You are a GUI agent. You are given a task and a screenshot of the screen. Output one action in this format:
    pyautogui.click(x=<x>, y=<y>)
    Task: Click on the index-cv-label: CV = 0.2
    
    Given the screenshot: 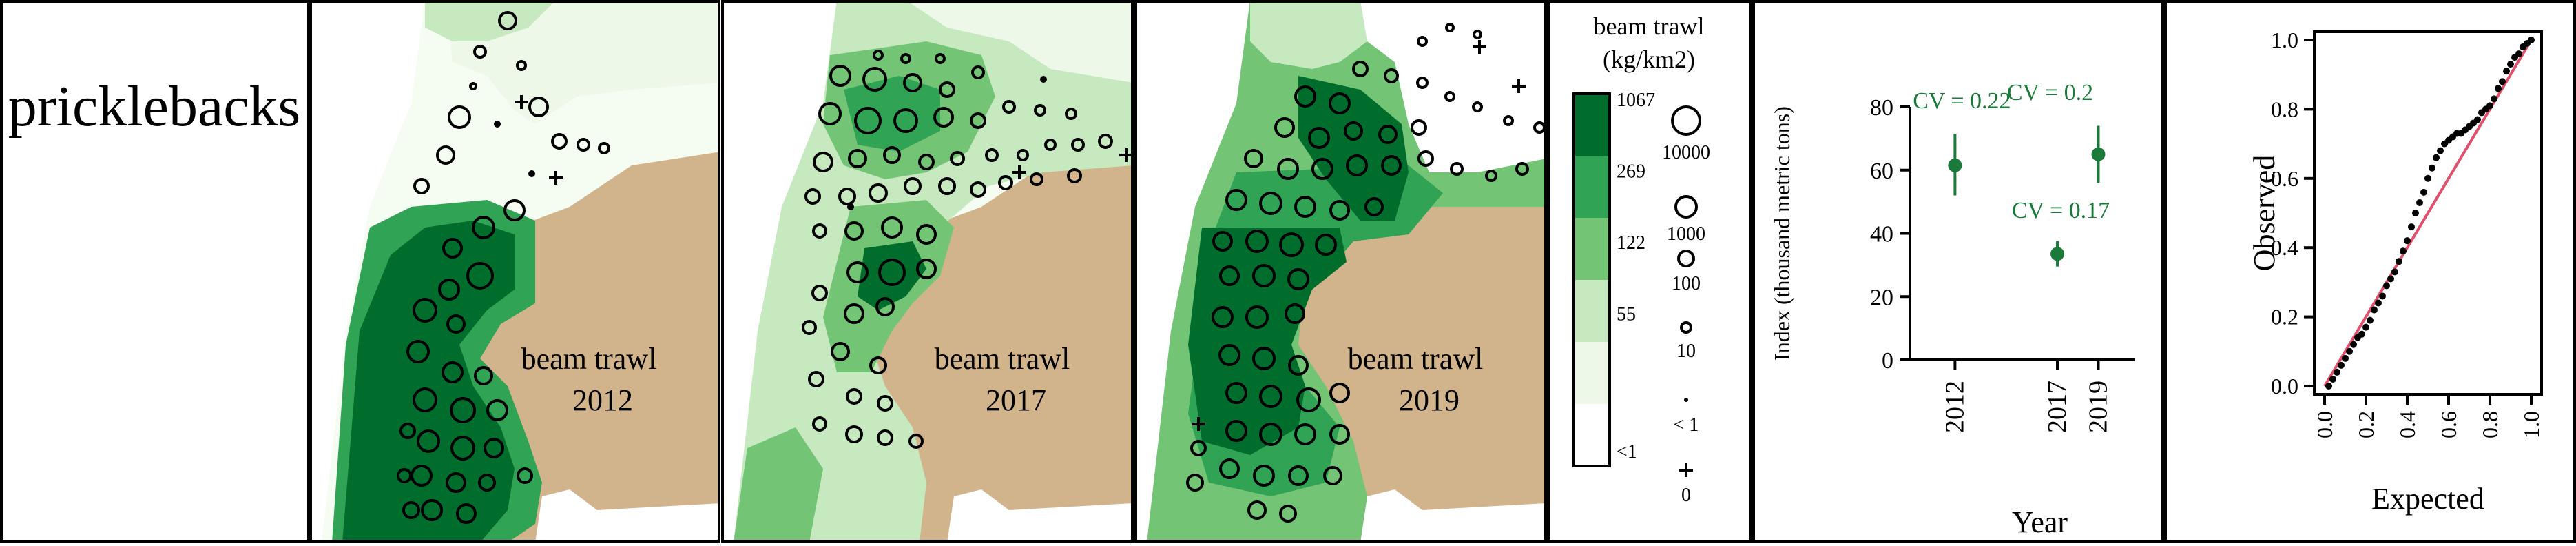 What is the action you would take?
    pyautogui.click(x=2050, y=92)
    